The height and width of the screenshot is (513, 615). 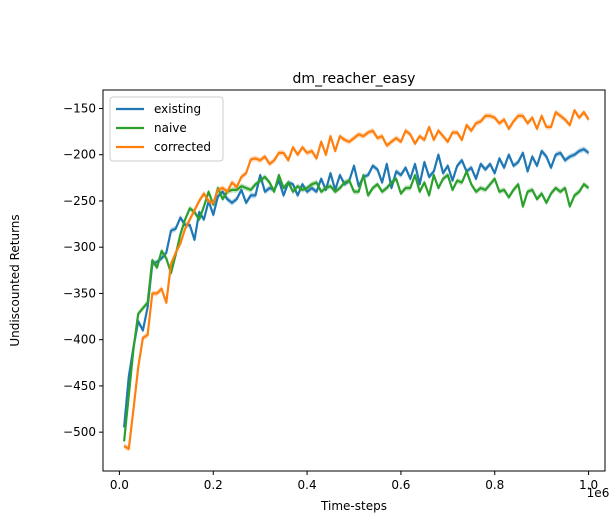 I want to click on legend-box, so click(x=166, y=129).